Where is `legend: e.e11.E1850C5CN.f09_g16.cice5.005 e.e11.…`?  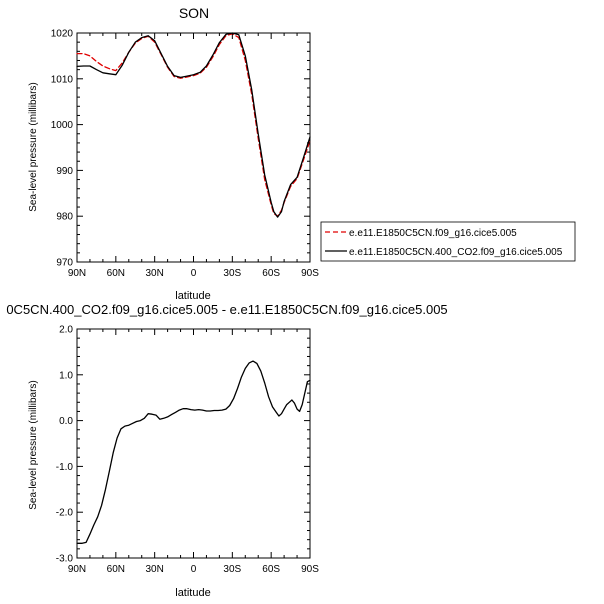 legend: e.e11.E1850C5CN.f09_g16.cice5.005 e.e11.… is located at coordinates (448, 241).